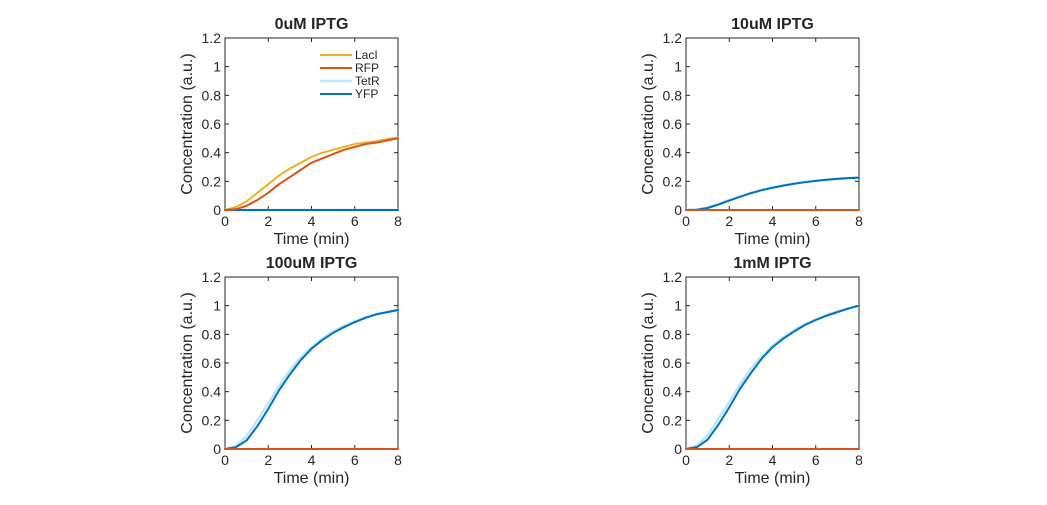 This screenshot has width=1047, height=505. What do you see at coordinates (312, 263) in the screenshot?
I see `panel-title: 100uM IPTG` at bounding box center [312, 263].